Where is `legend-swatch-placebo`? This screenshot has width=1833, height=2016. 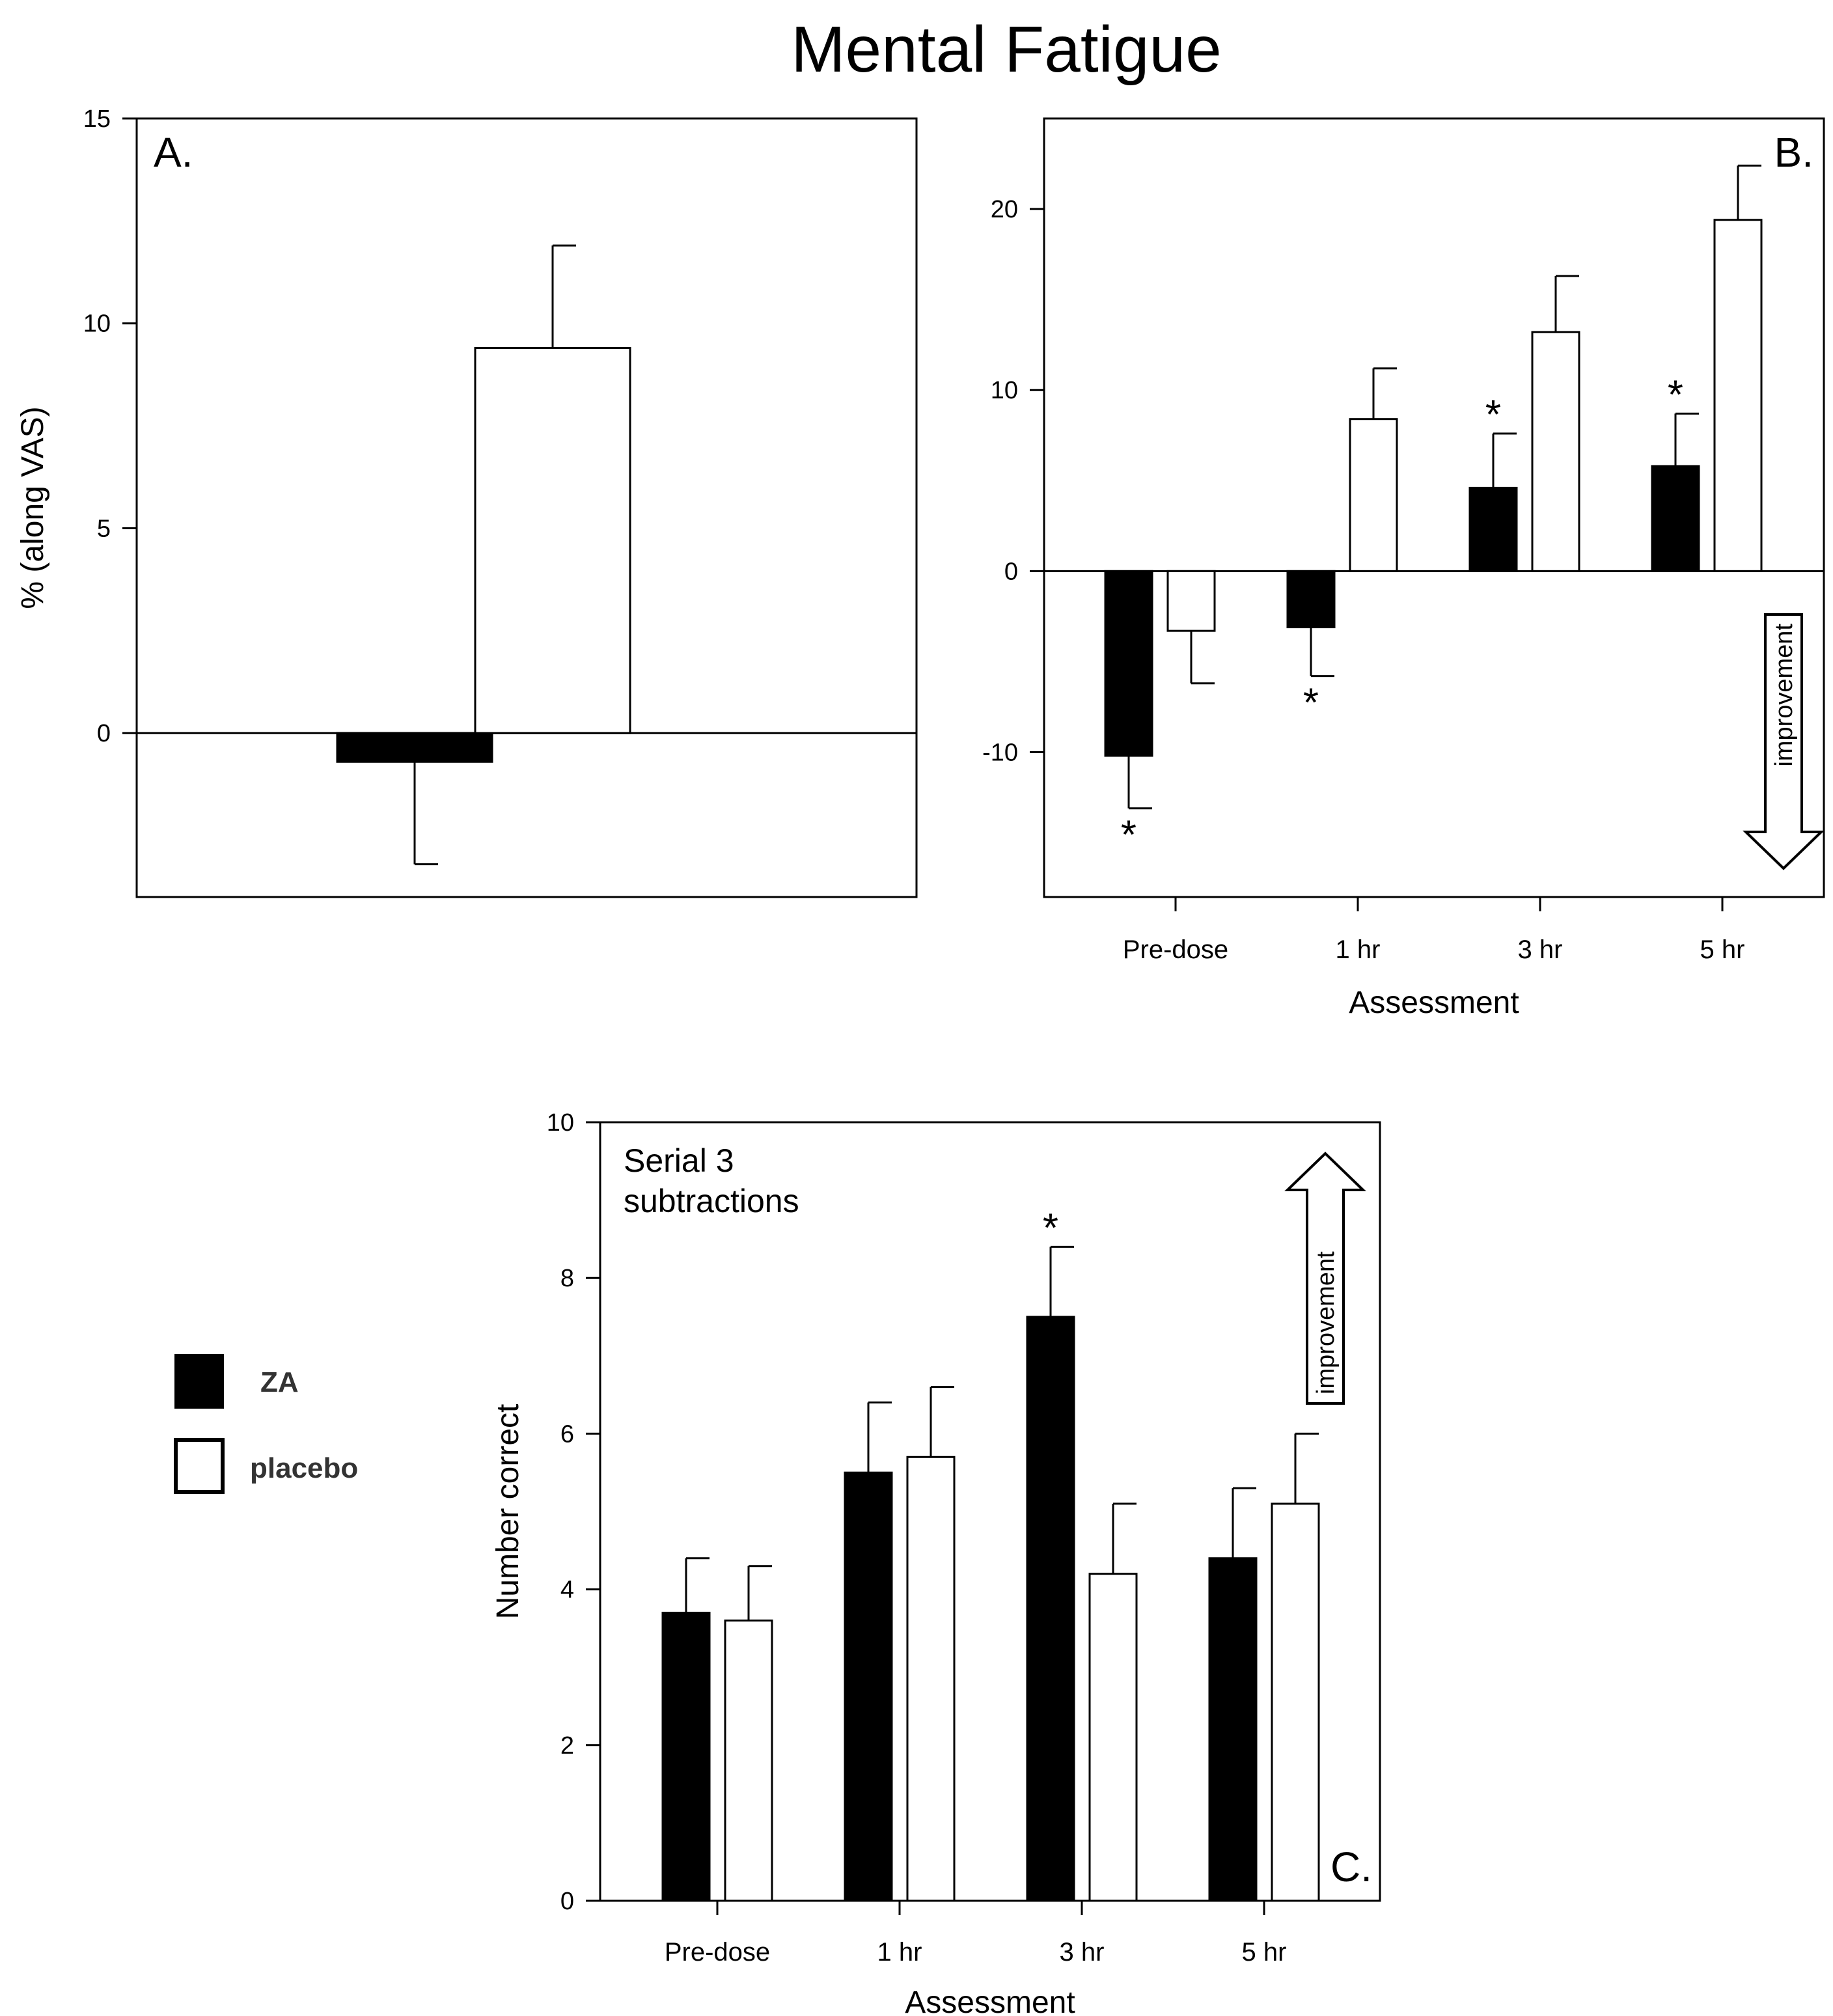
legend-swatch-placebo is located at coordinates (199, 1466).